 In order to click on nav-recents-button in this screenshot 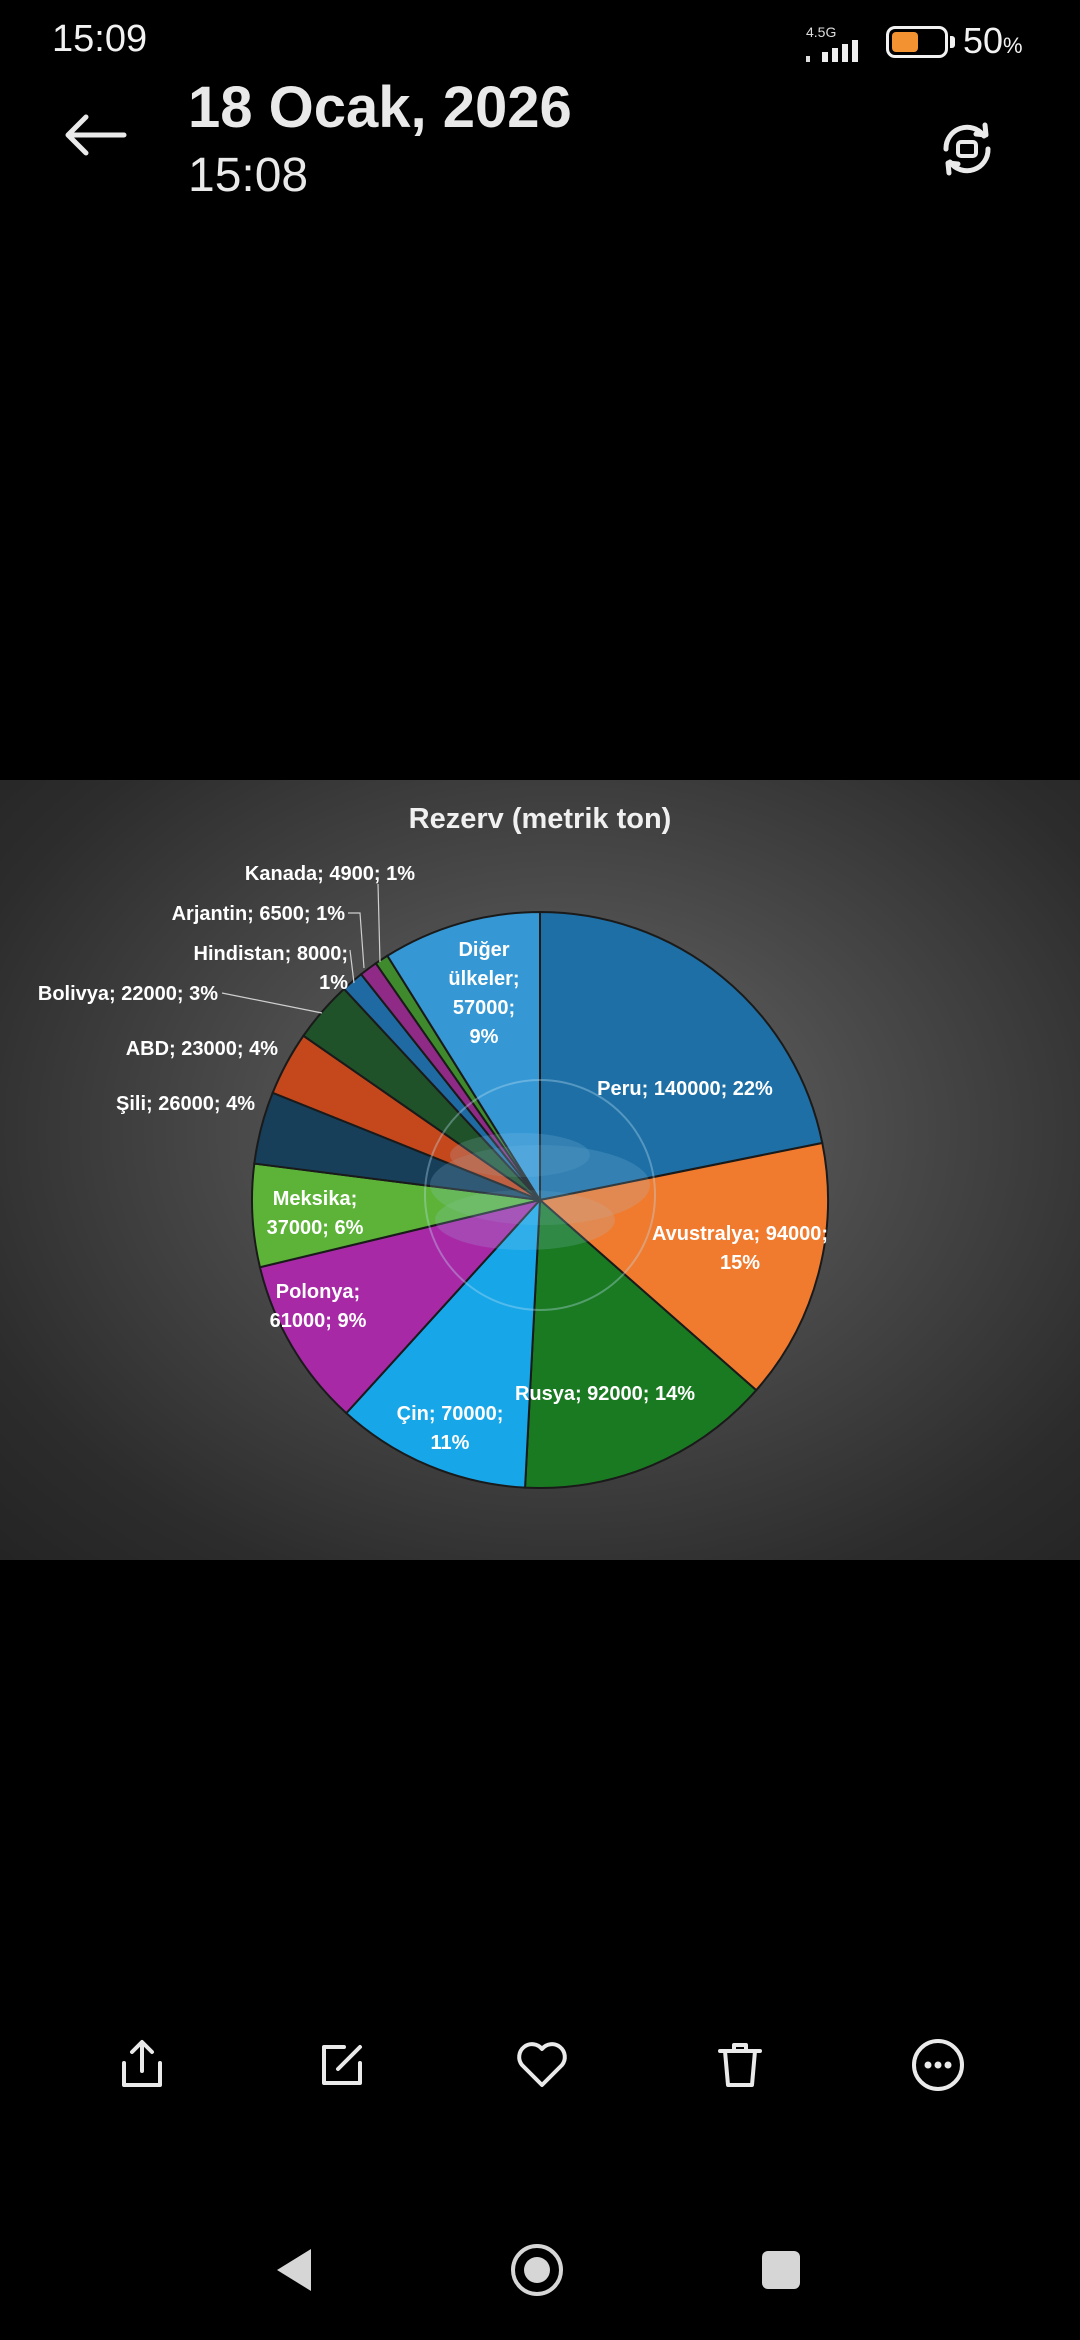, I will do `click(781, 2270)`.